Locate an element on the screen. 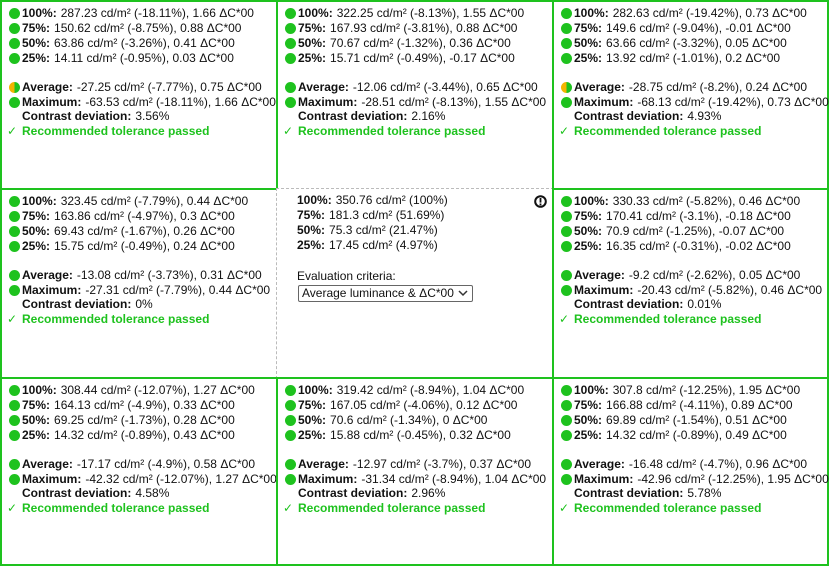 The image size is (829, 566). level-line: 50%: 75.3 cd/m² (21.47%) is located at coordinates (367, 230).